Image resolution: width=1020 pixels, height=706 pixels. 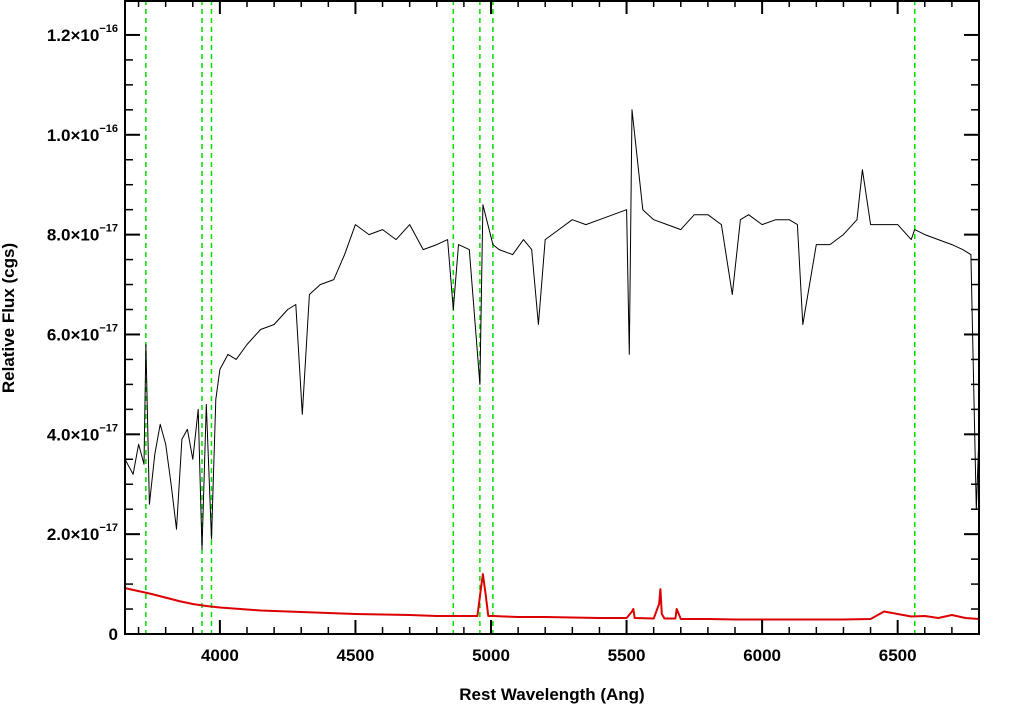 What do you see at coordinates (108, 428) in the screenshot?
I see `y-tick-exponent-2: −17` at bounding box center [108, 428].